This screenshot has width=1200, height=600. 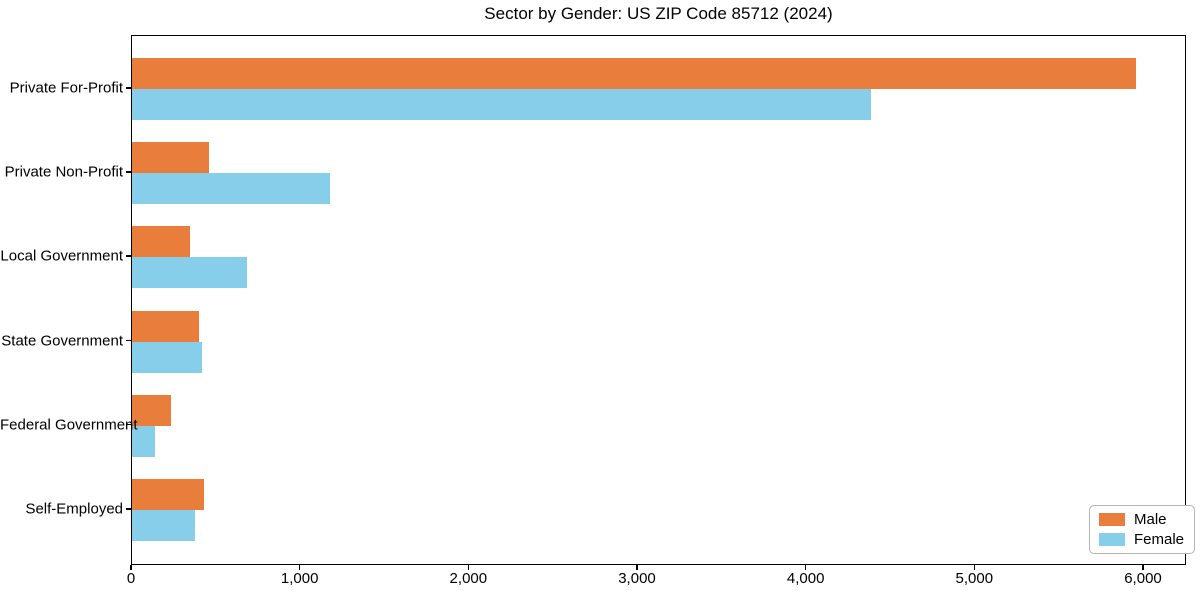 I want to click on x-axis-tick-label: 0, so click(x=131, y=578).